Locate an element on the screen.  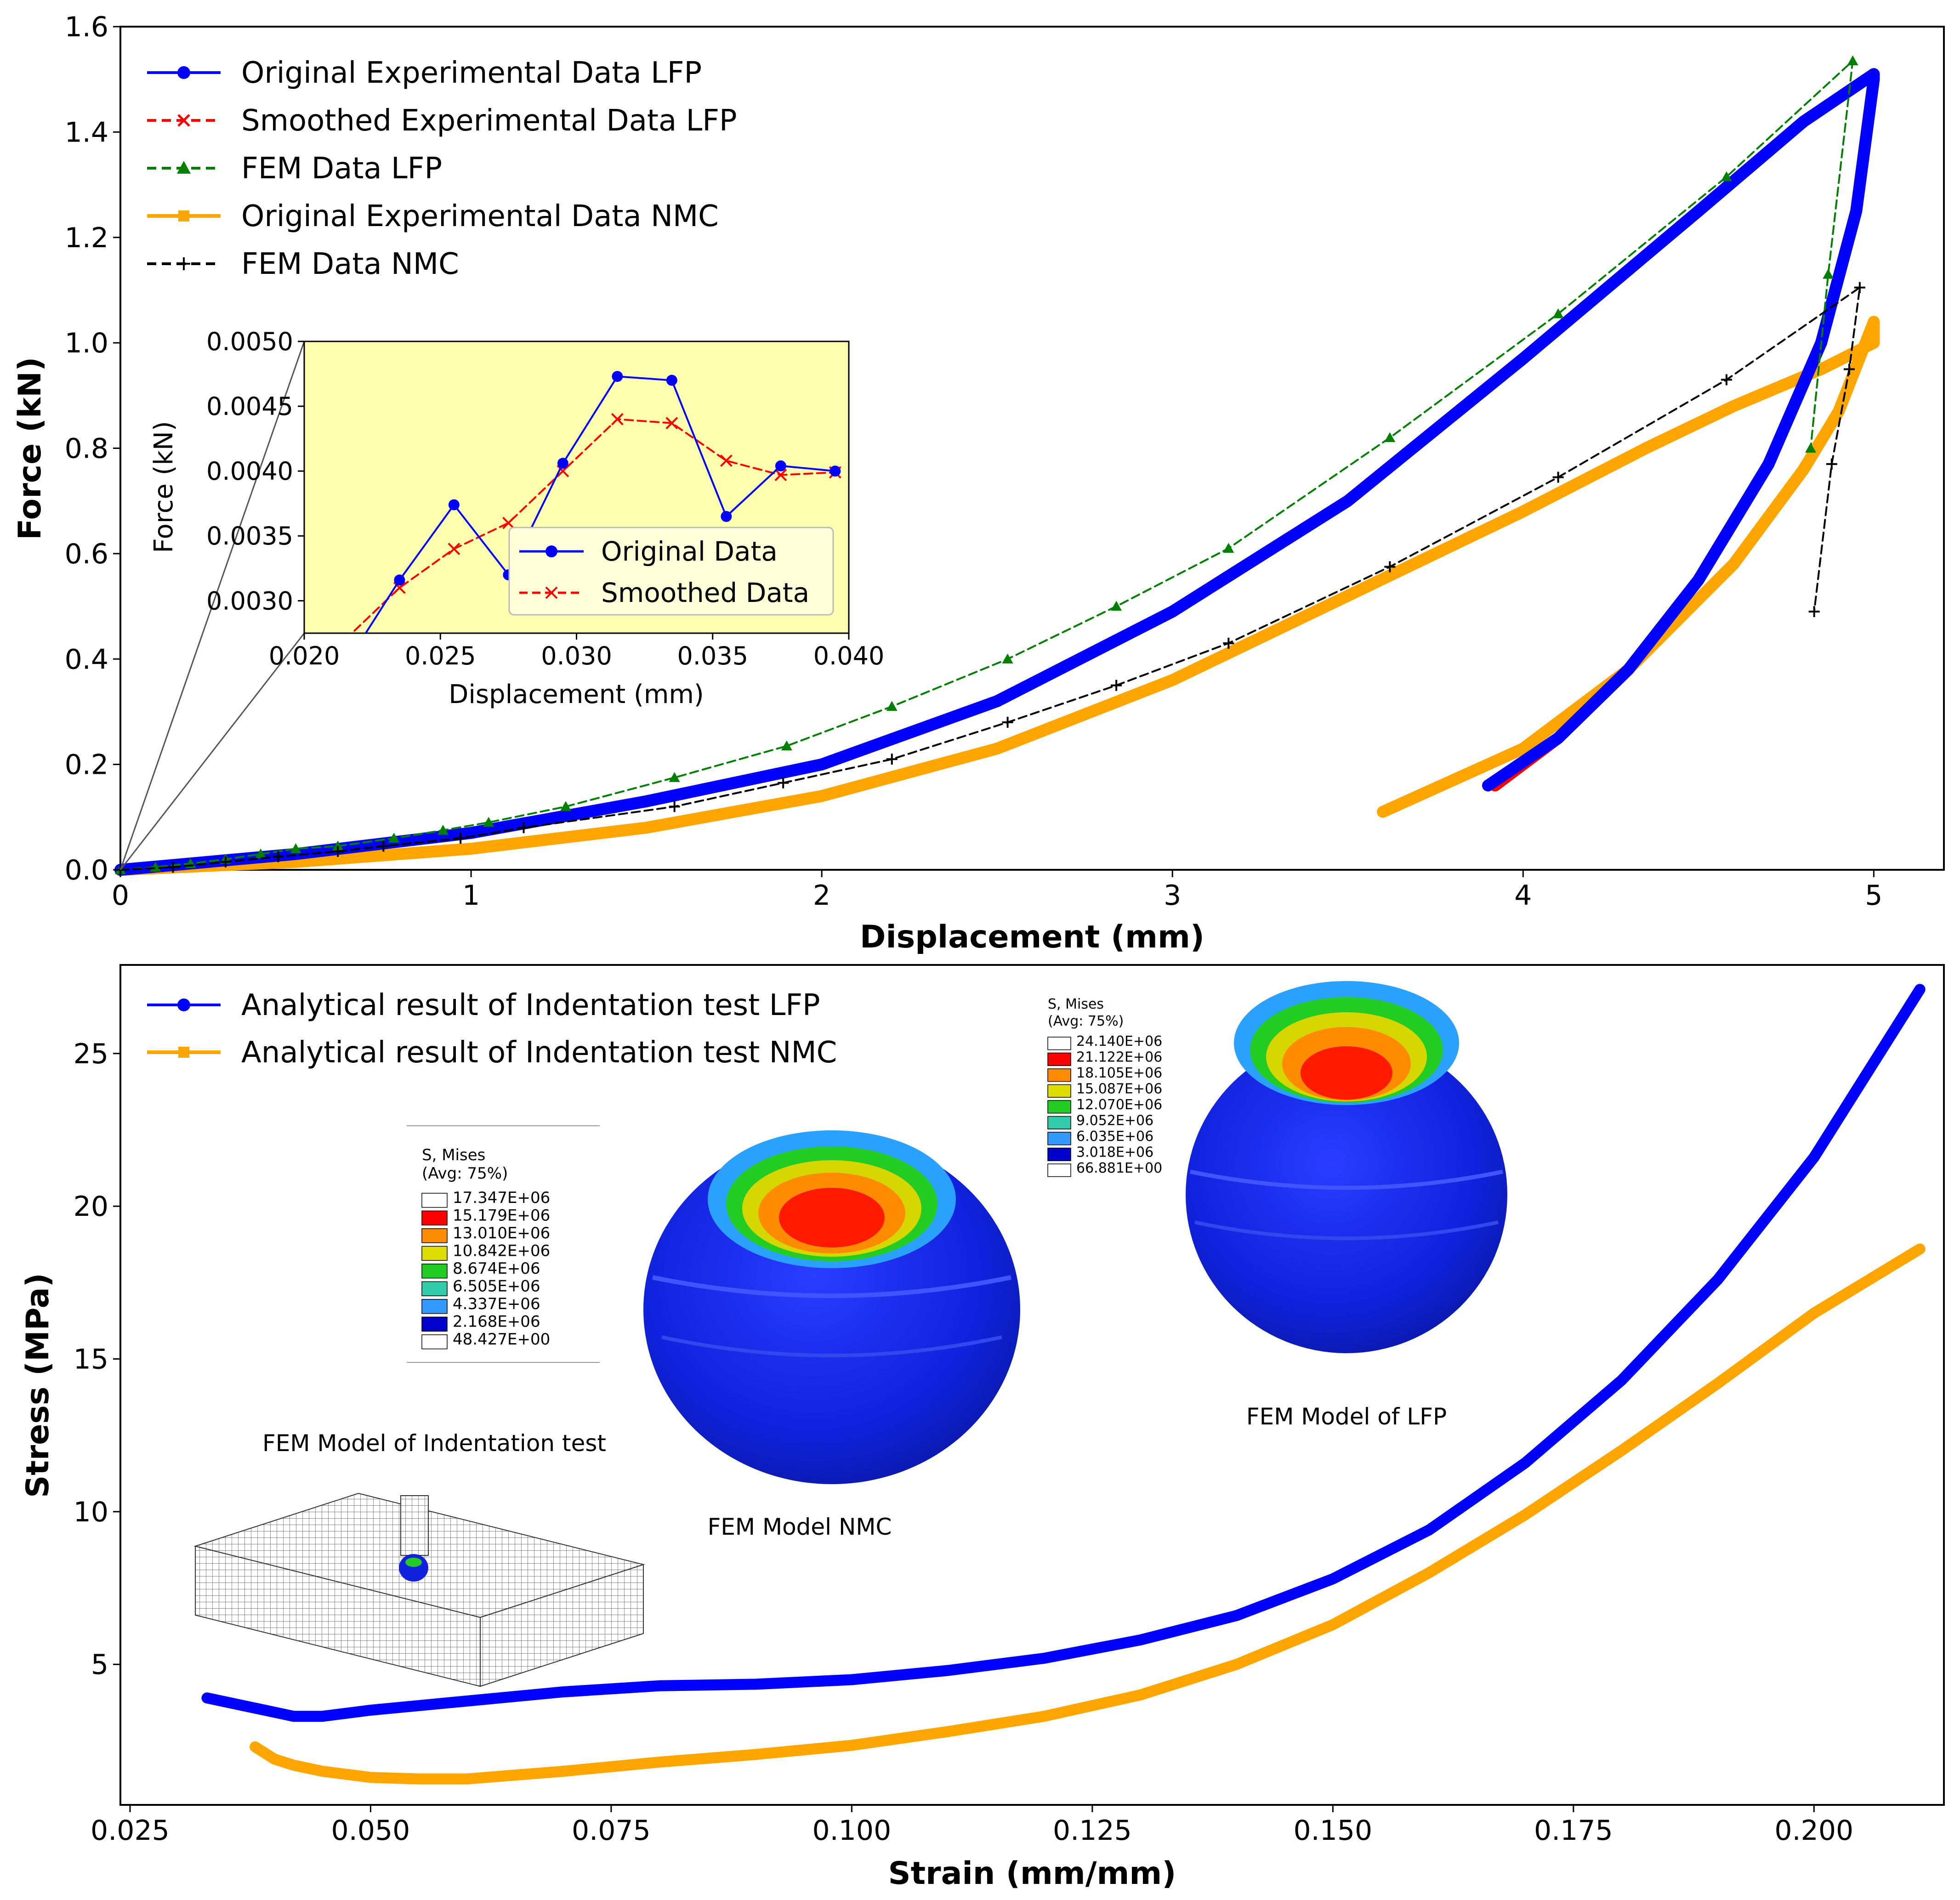
fem-model-lfp: FEM Model of LFP is located at coordinates (1346, 1205).